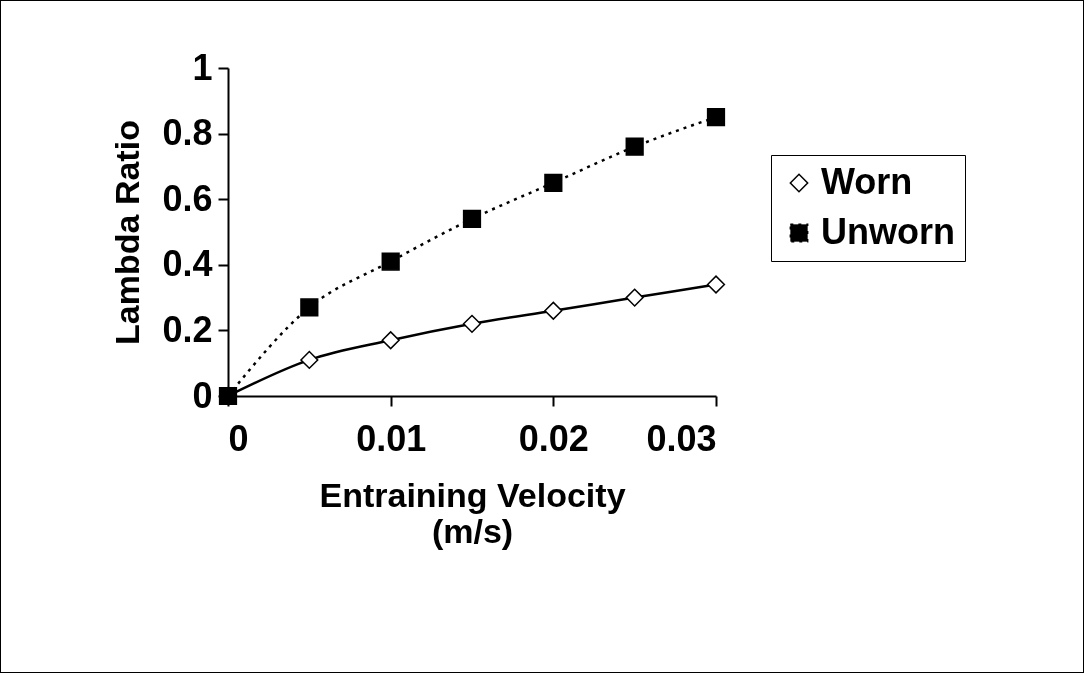 This screenshot has height=673, width=1084. Describe the element at coordinates (867, 181) in the screenshot. I see `legend-label: Worn` at that location.